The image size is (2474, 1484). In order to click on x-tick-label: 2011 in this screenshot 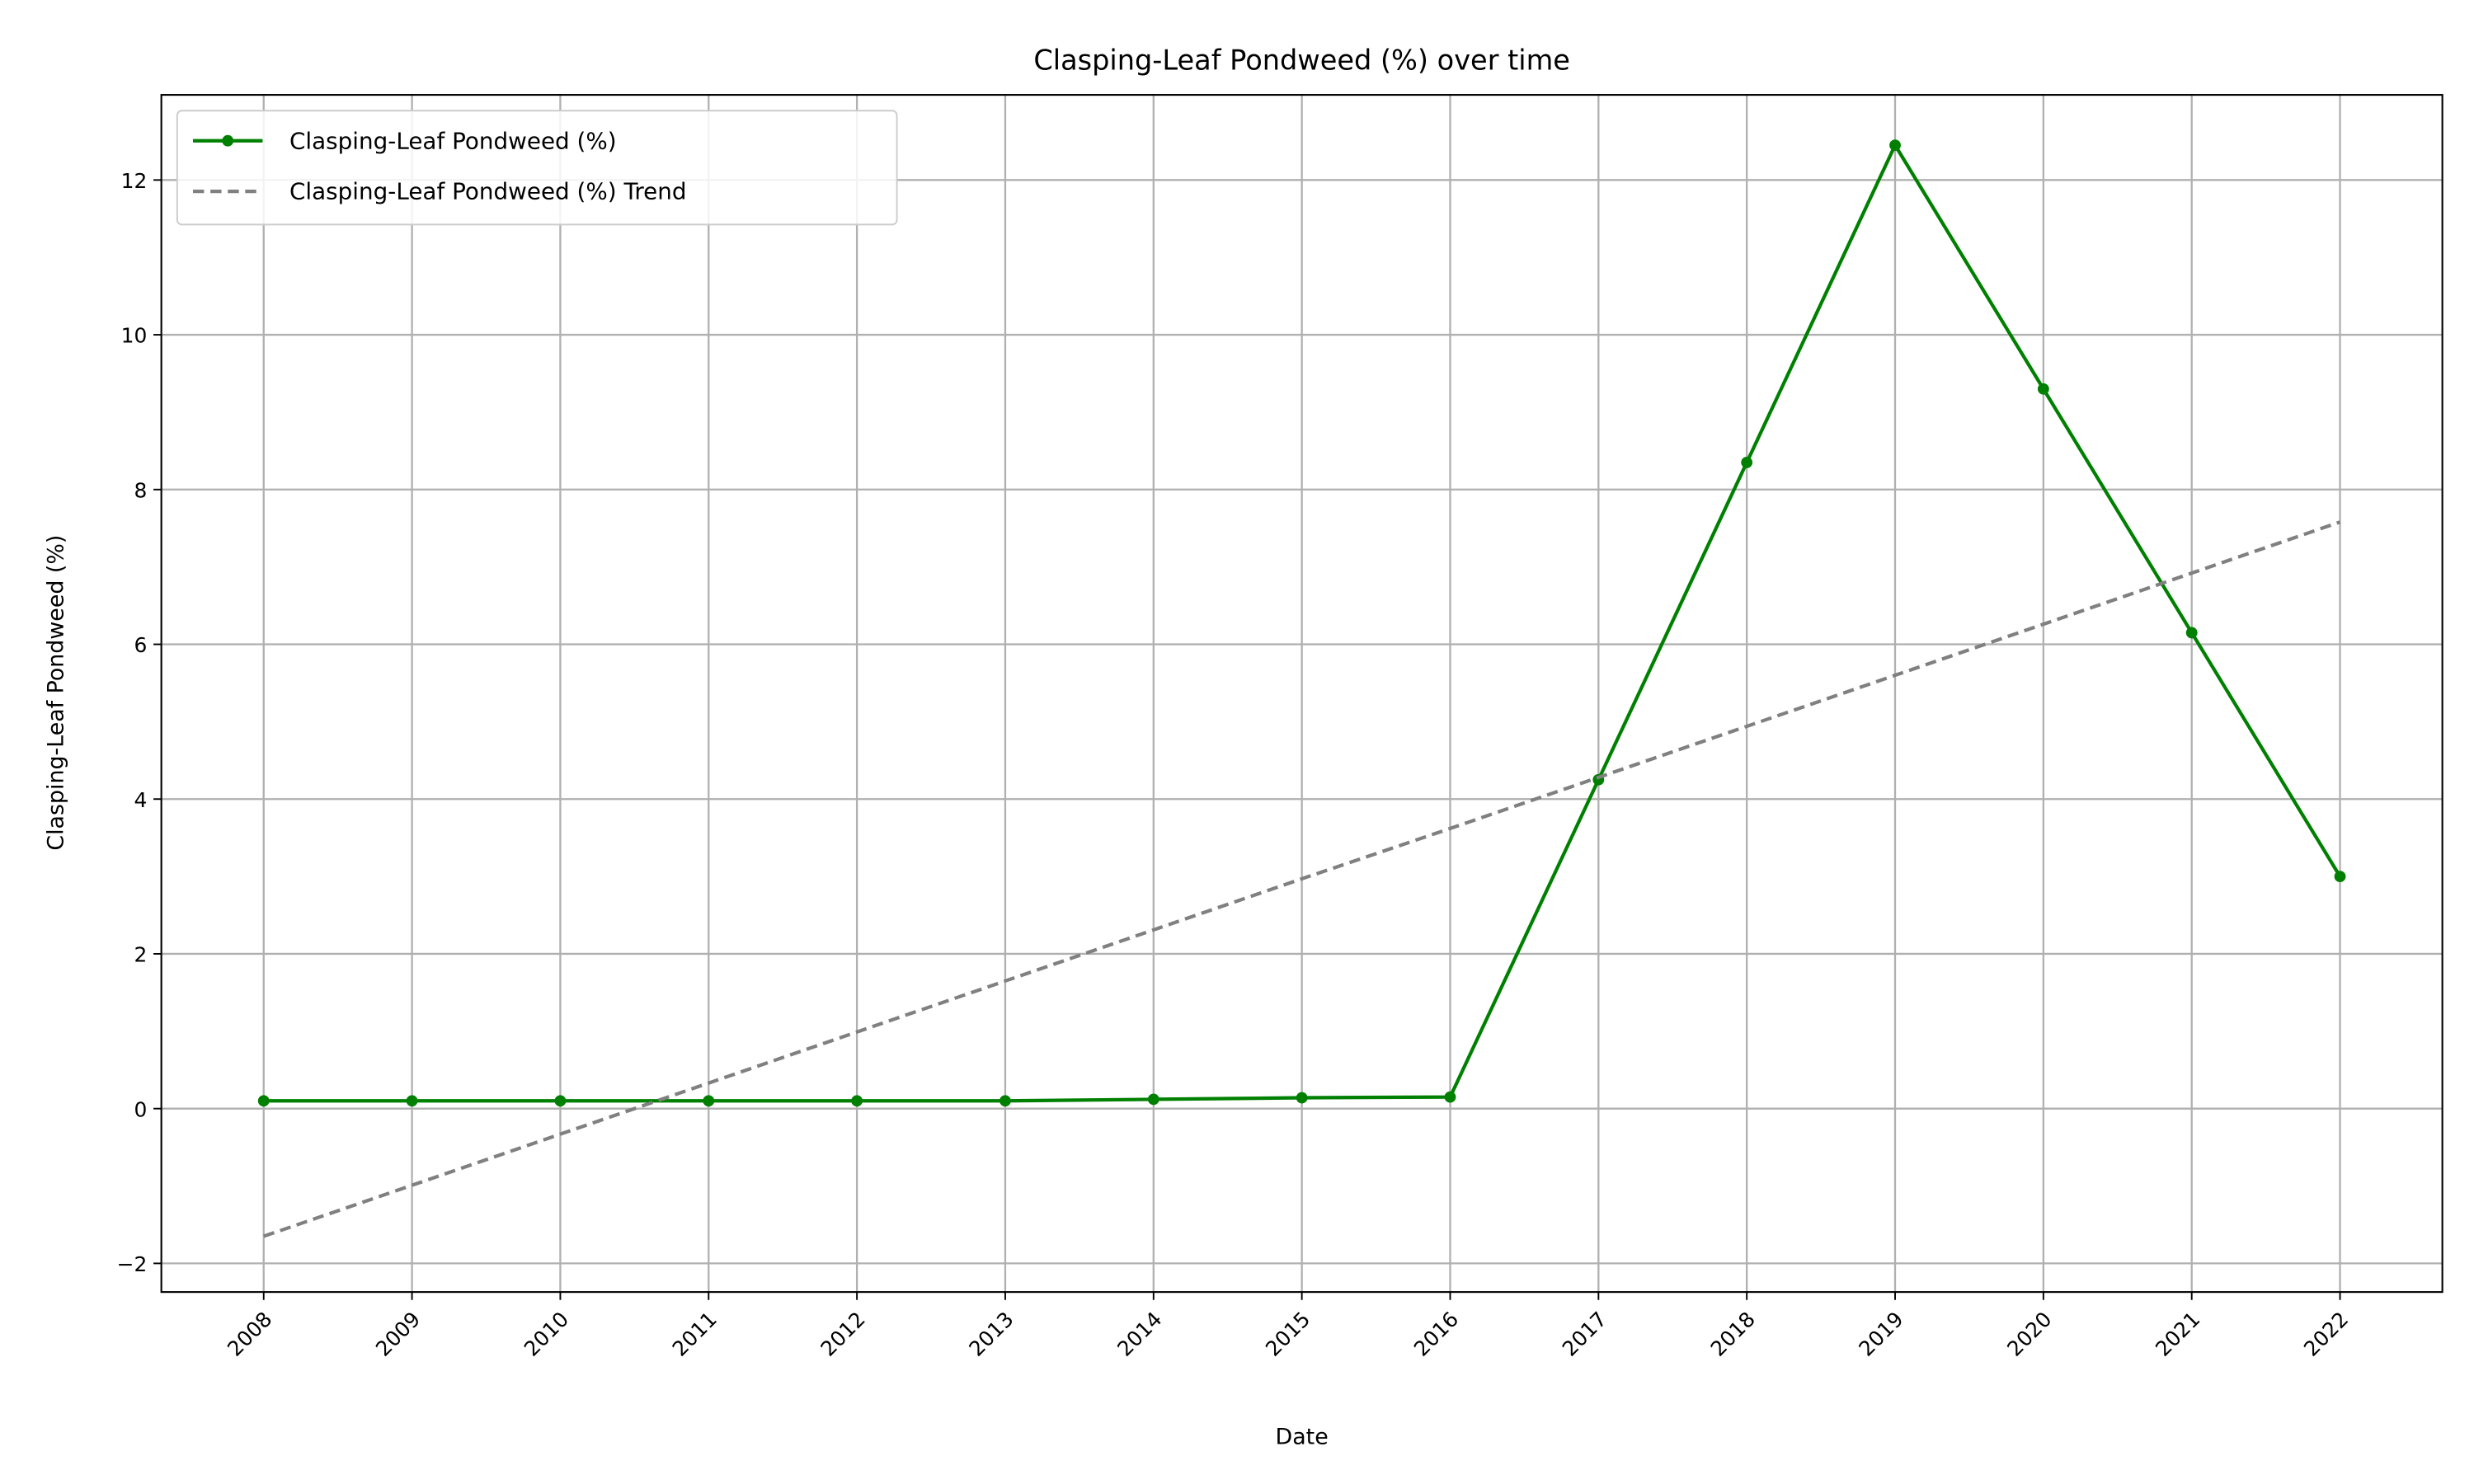, I will do `click(695, 1333)`.